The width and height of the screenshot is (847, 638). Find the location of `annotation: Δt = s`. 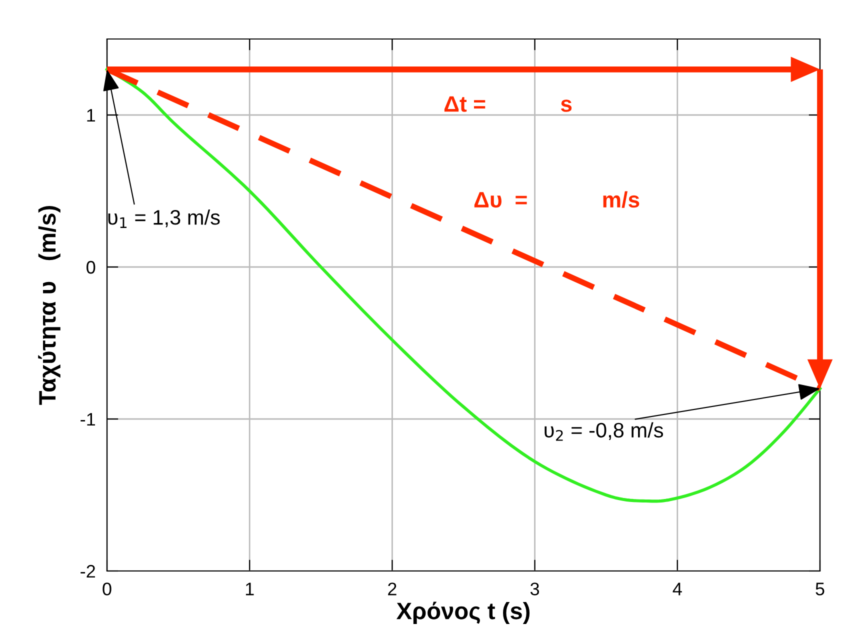

annotation: Δt = s is located at coordinates (508, 104).